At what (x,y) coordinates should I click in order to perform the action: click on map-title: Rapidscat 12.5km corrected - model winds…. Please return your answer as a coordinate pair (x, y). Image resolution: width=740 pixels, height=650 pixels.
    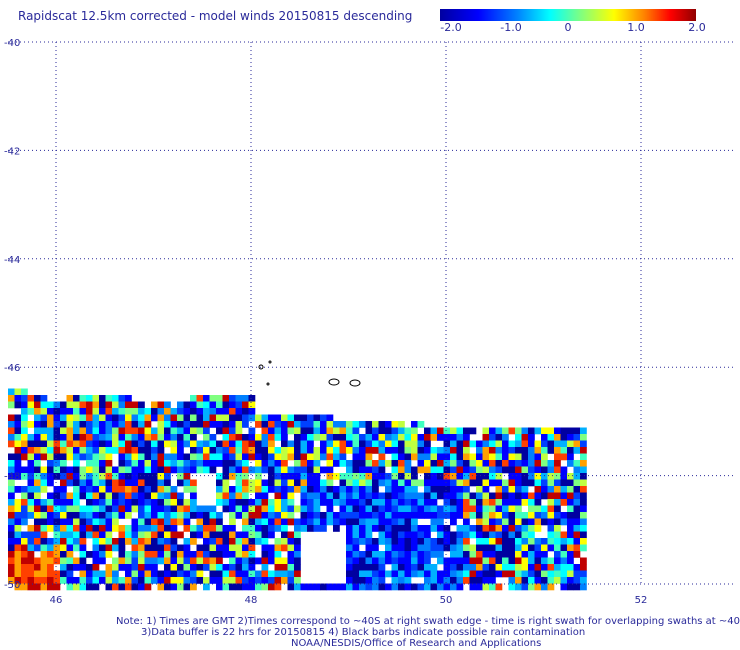
    Looking at the image, I should click on (215, 16).